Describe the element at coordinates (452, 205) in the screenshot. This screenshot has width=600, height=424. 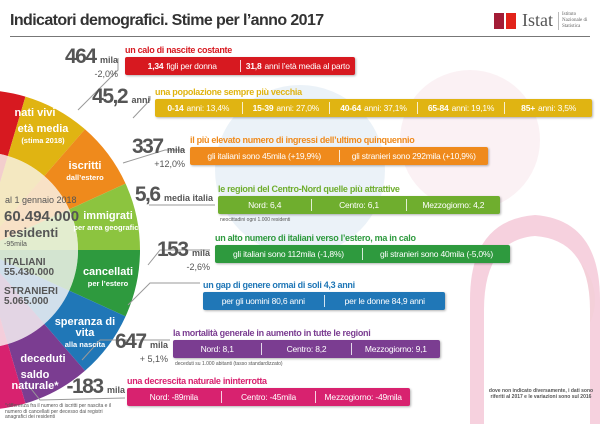
I see `bar-cell: Mezzogiorno: 4,2` at that location.